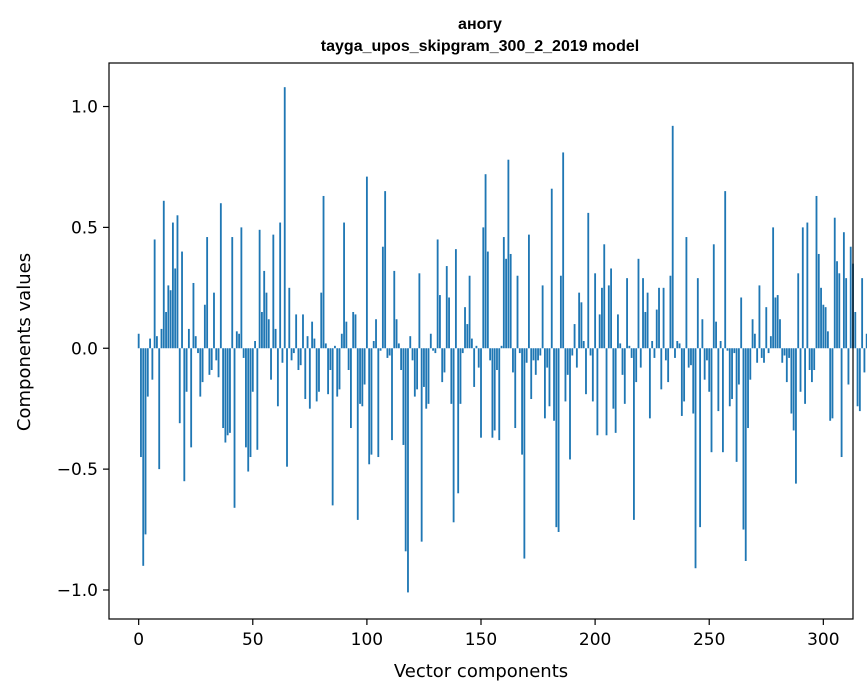 The image size is (867, 696). What do you see at coordinates (77, 470) in the screenshot?
I see `y-tick-label-1: −0.5` at bounding box center [77, 470].